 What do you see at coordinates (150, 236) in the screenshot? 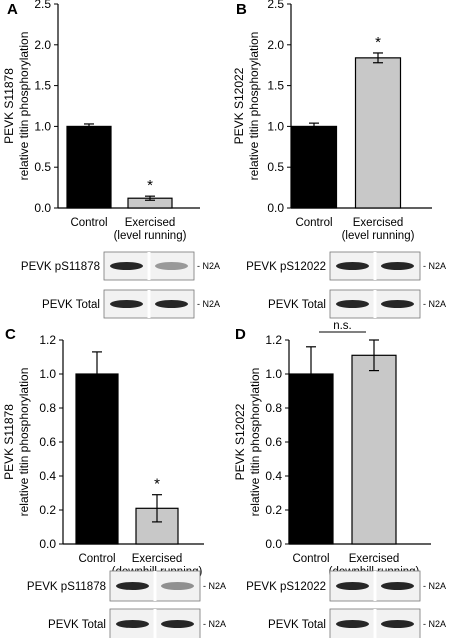
I see `panel-a-category-sublabel-1: (level running)` at bounding box center [150, 236].